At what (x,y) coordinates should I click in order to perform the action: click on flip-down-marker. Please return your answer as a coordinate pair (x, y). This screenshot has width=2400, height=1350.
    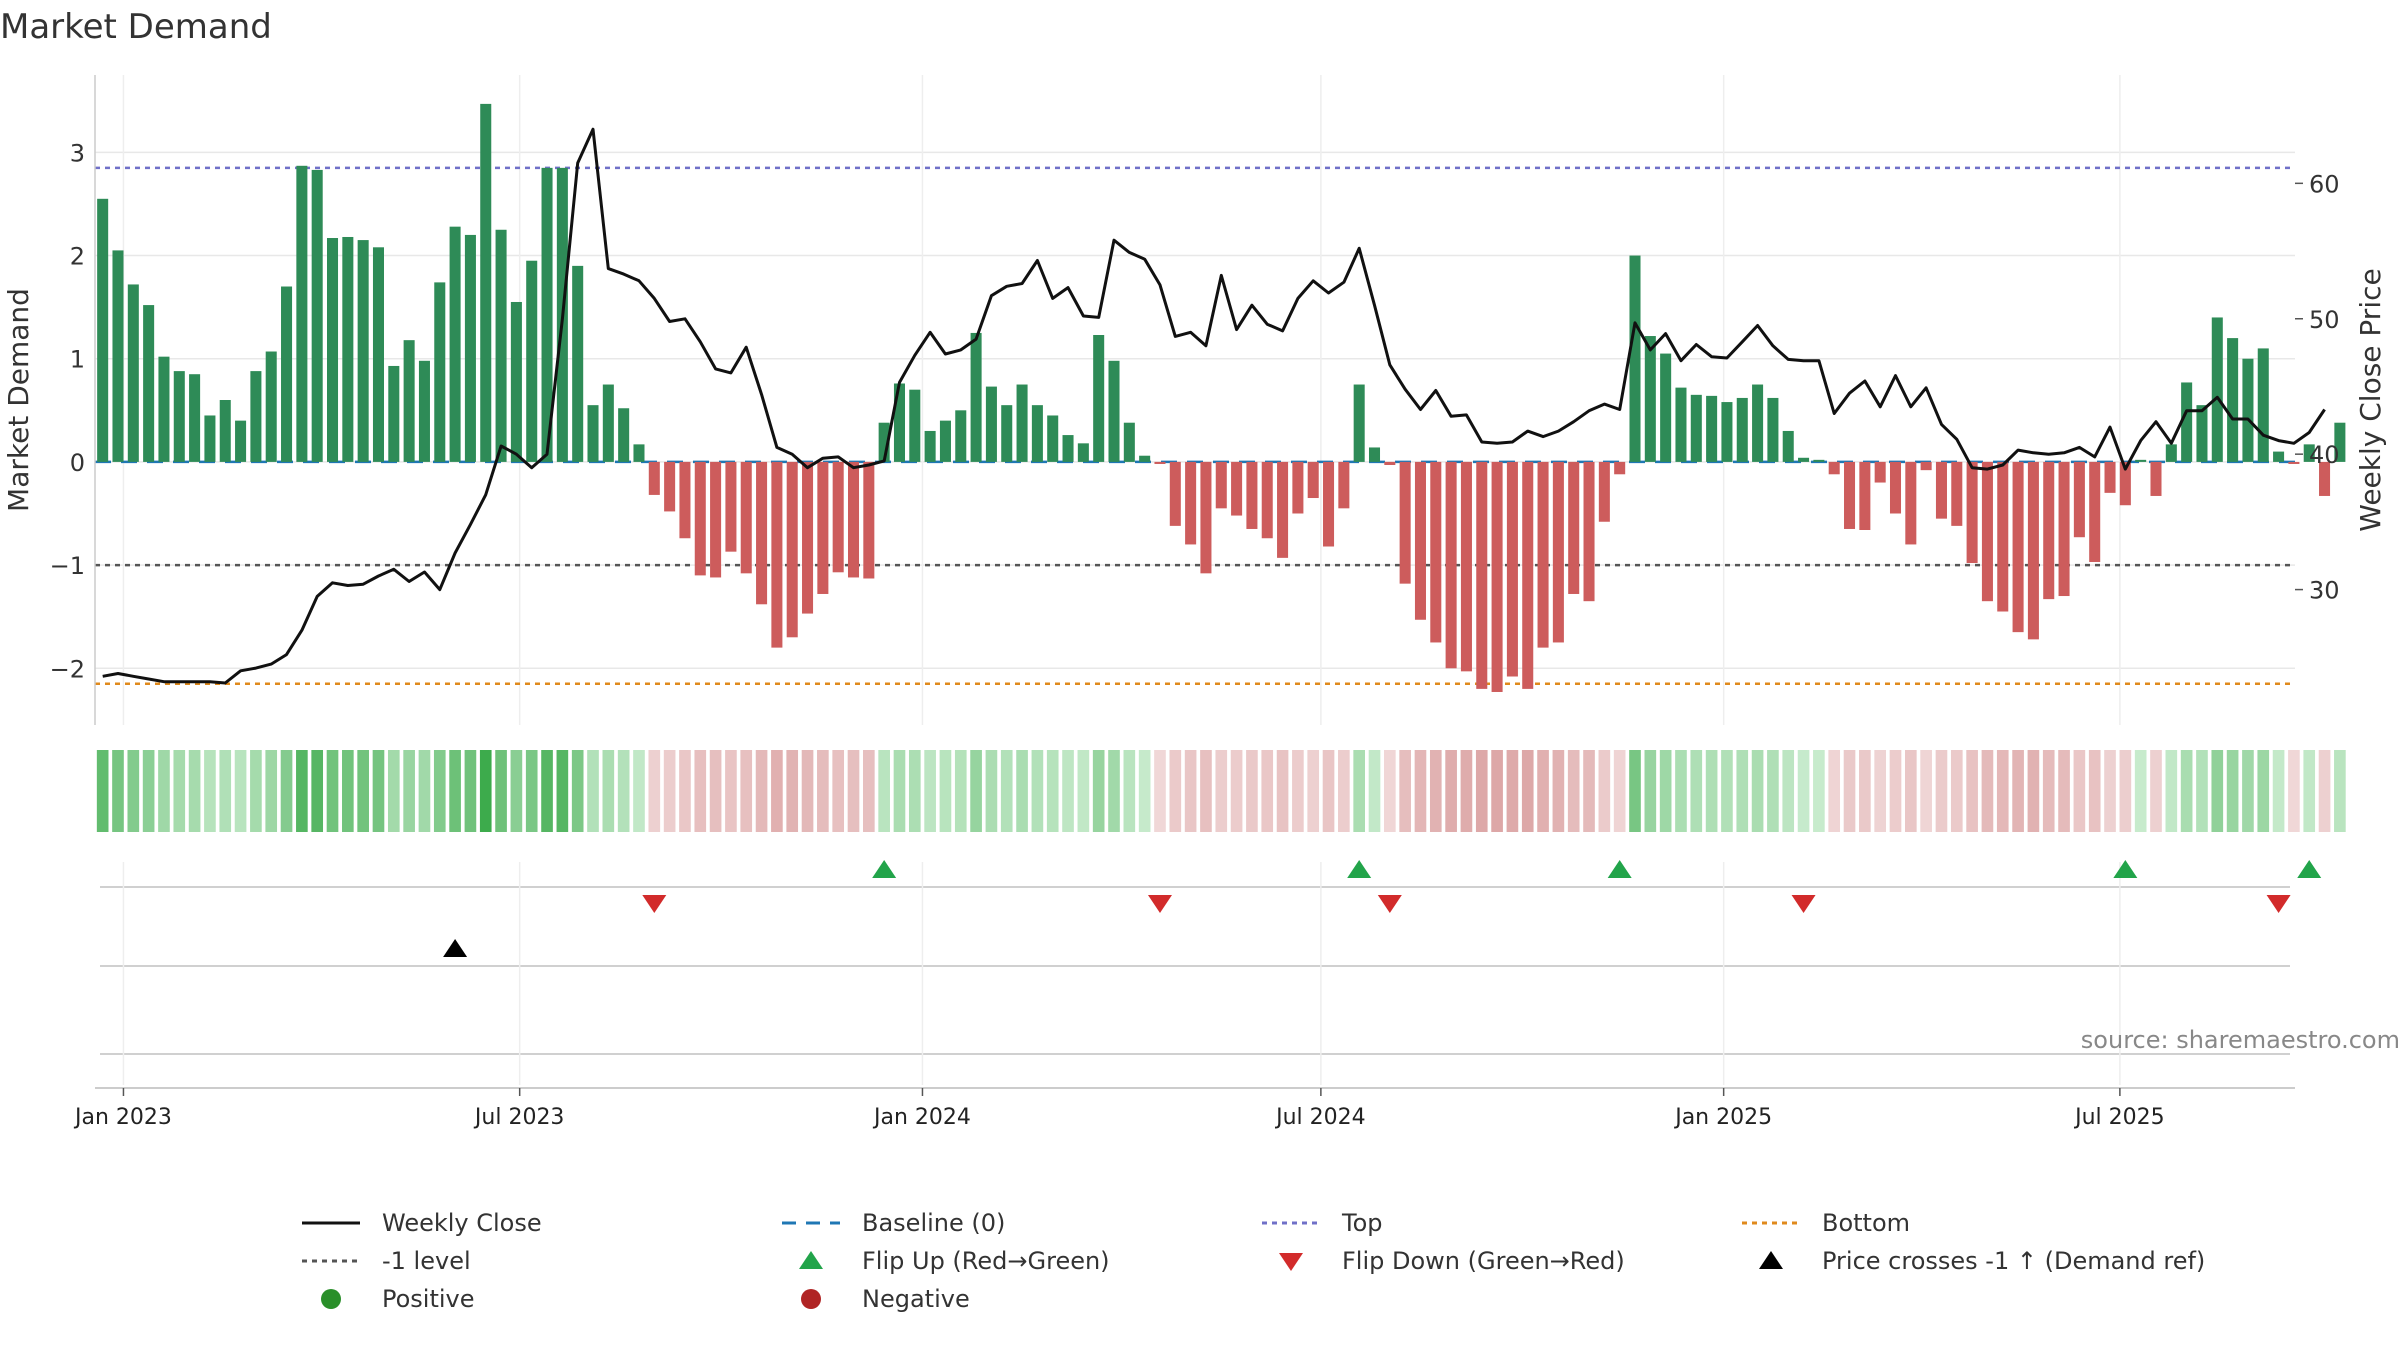
    Looking at the image, I should click on (2278, 904).